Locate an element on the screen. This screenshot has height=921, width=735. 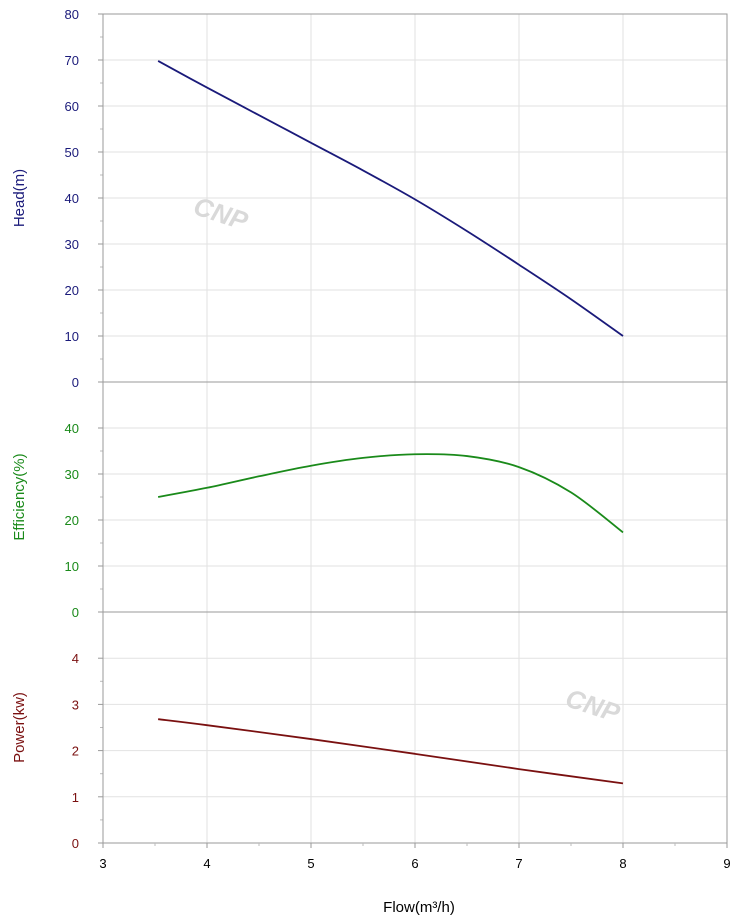
power-y-tick-label: 1 is located at coordinates (75, 797).